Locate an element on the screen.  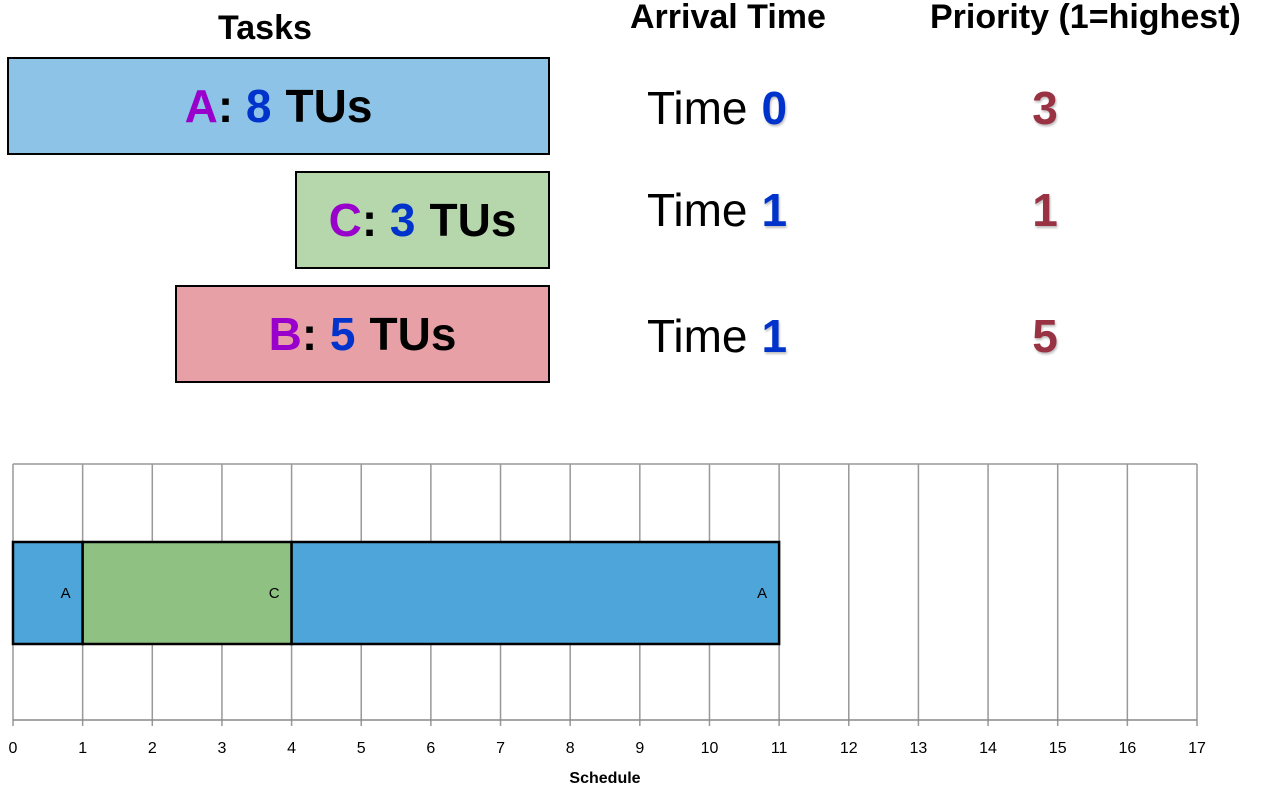
x-tick-label: 0 is located at coordinates (13, 748).